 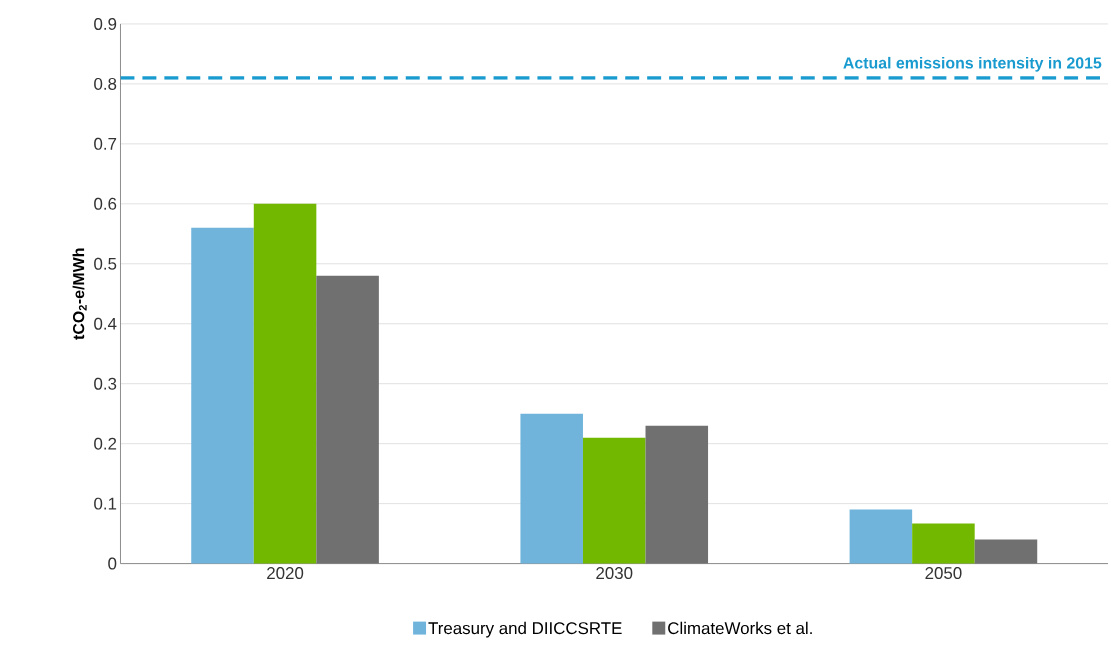 What do you see at coordinates (105, 83) in the screenshot?
I see `y-tick-label: 0.8` at bounding box center [105, 83].